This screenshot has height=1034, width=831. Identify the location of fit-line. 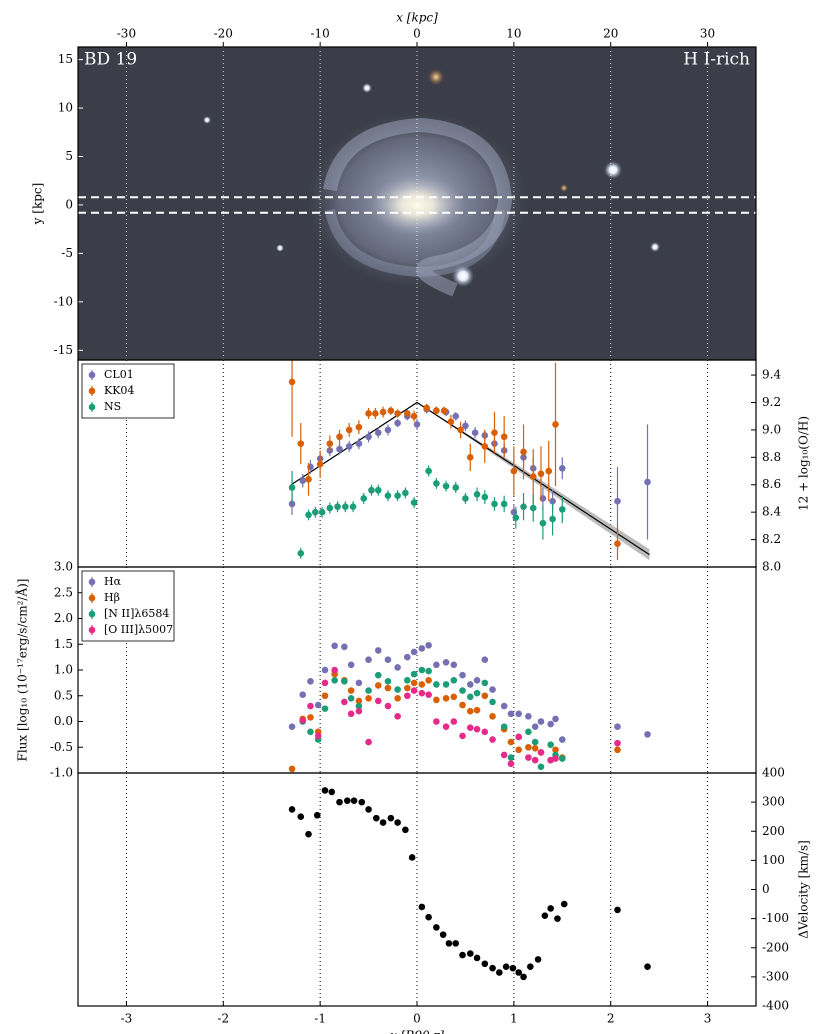
(470, 478).